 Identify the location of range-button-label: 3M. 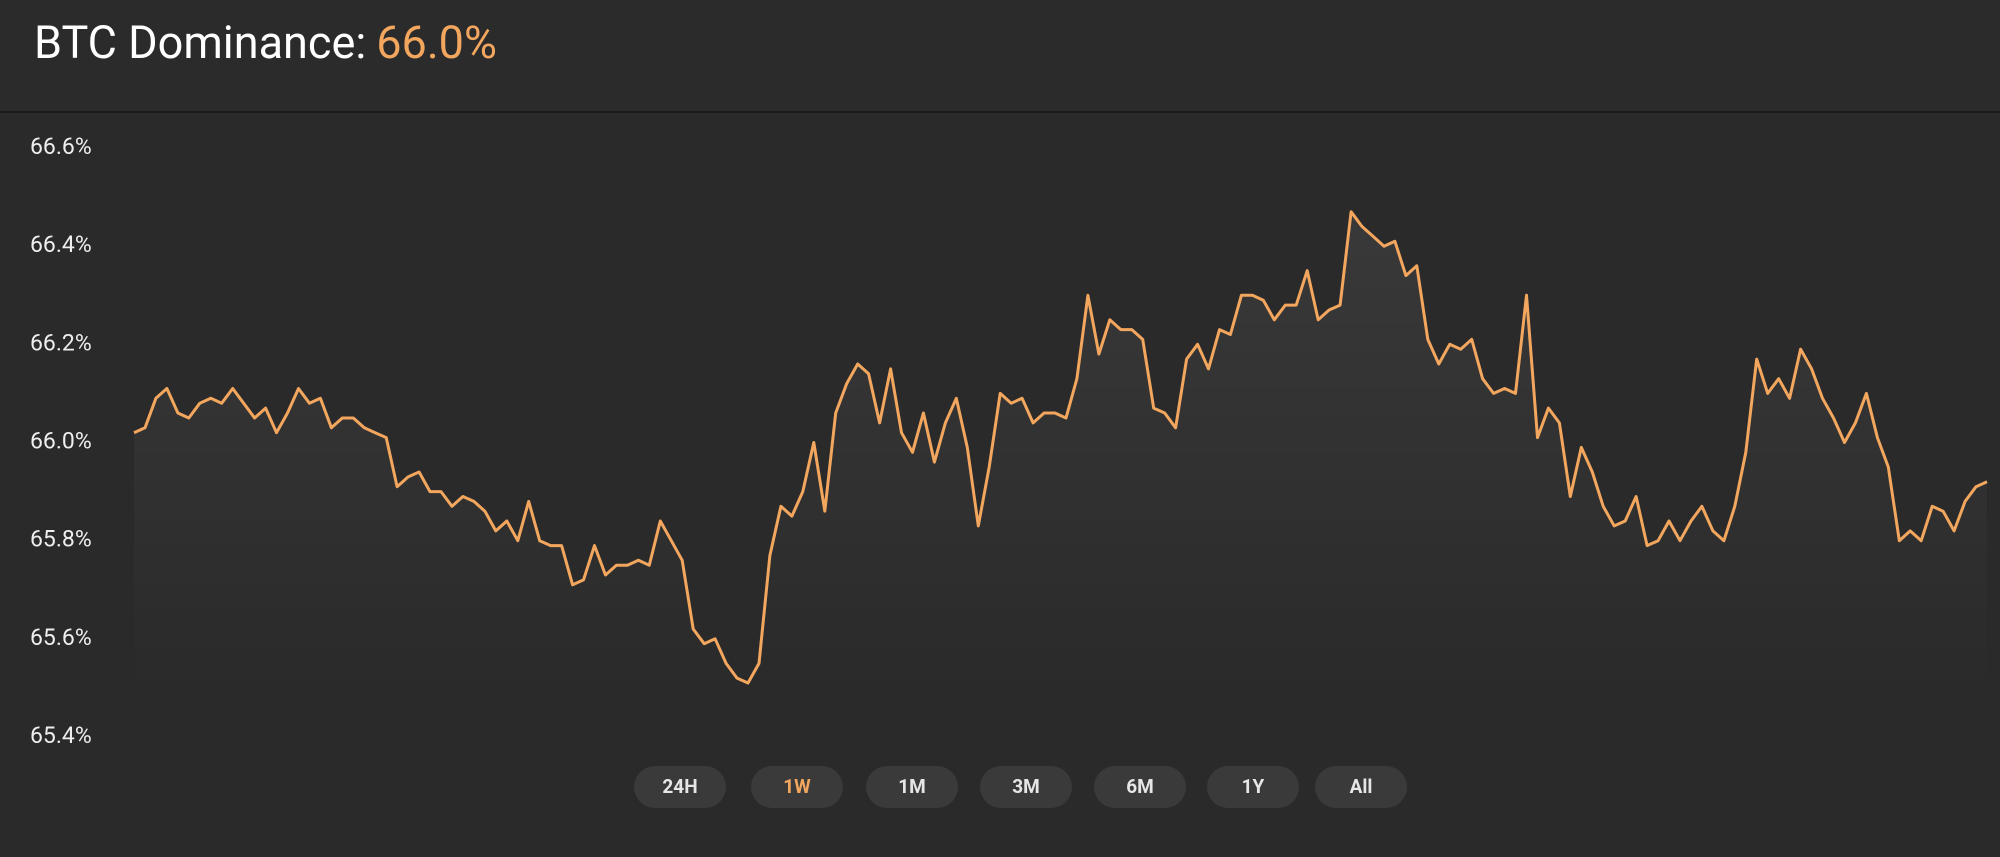
(1026, 786).